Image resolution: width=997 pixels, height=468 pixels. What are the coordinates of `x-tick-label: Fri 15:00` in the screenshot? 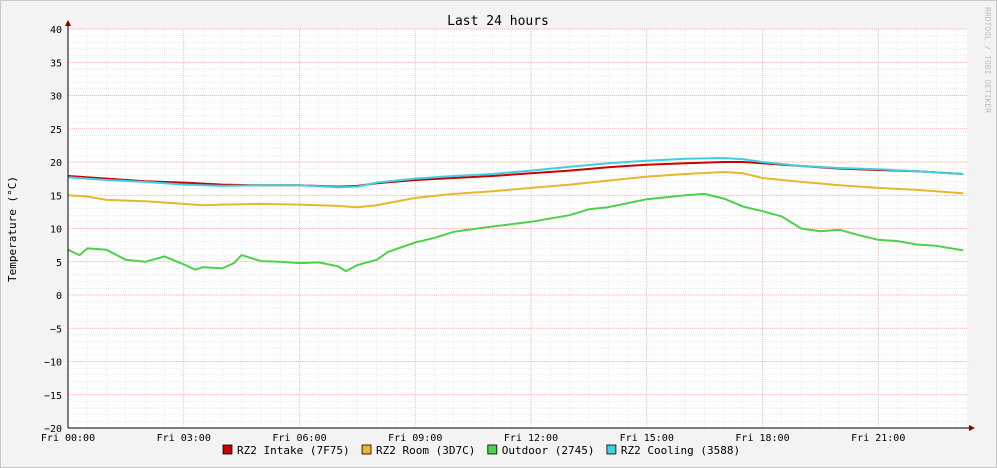 It's located at (647, 438).